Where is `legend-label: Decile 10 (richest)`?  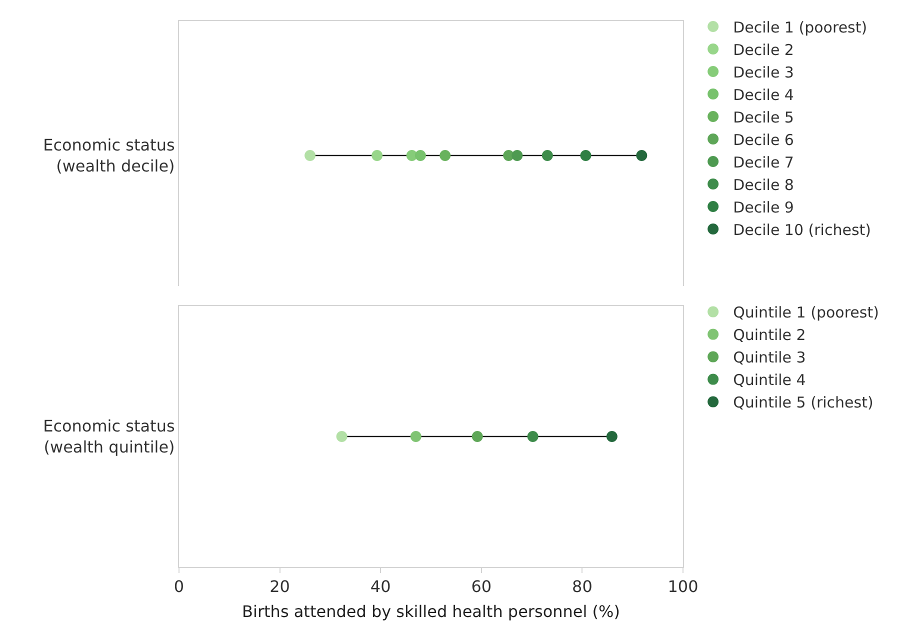
legend-label: Decile 10 (richest) is located at coordinates (802, 229).